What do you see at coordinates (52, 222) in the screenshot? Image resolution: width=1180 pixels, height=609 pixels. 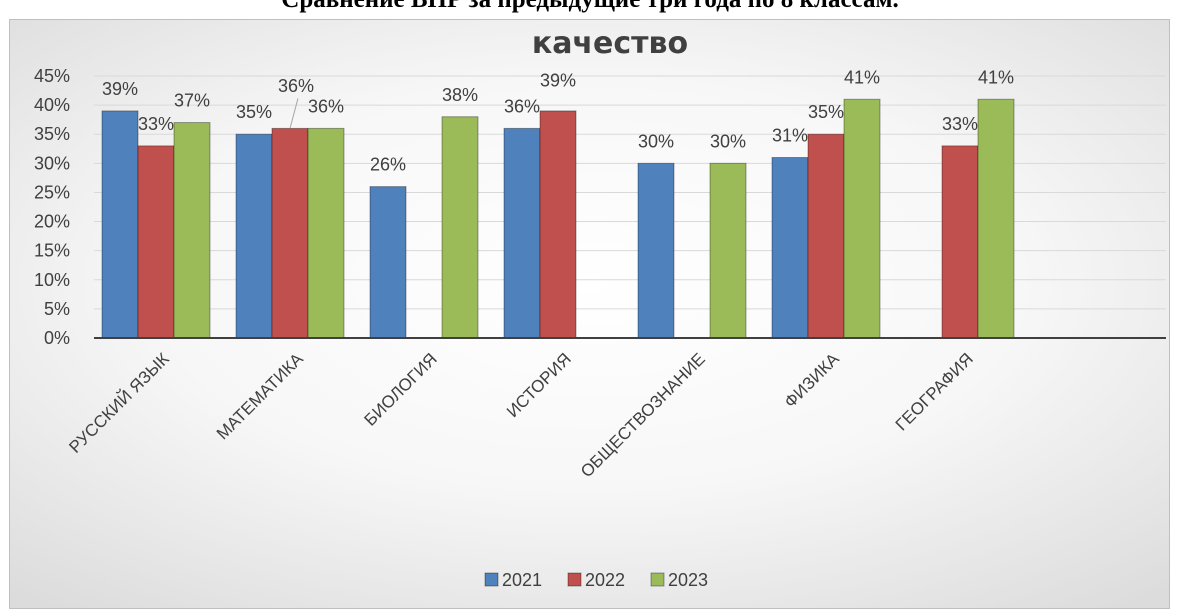 I see `y-tick-label: 20%` at bounding box center [52, 222].